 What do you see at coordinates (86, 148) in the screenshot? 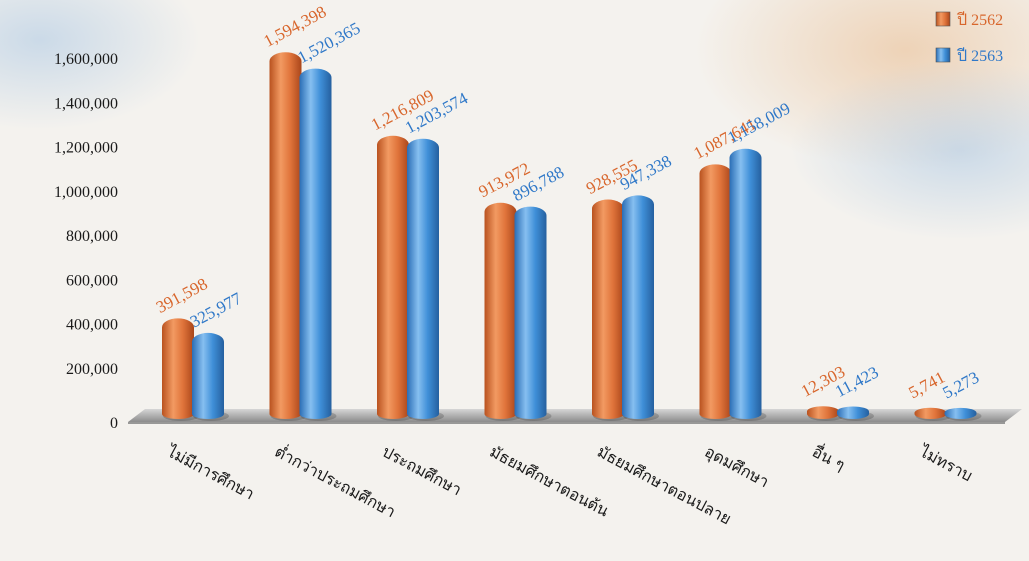
I see `y-tick-label: 1,200,000` at bounding box center [86, 148].